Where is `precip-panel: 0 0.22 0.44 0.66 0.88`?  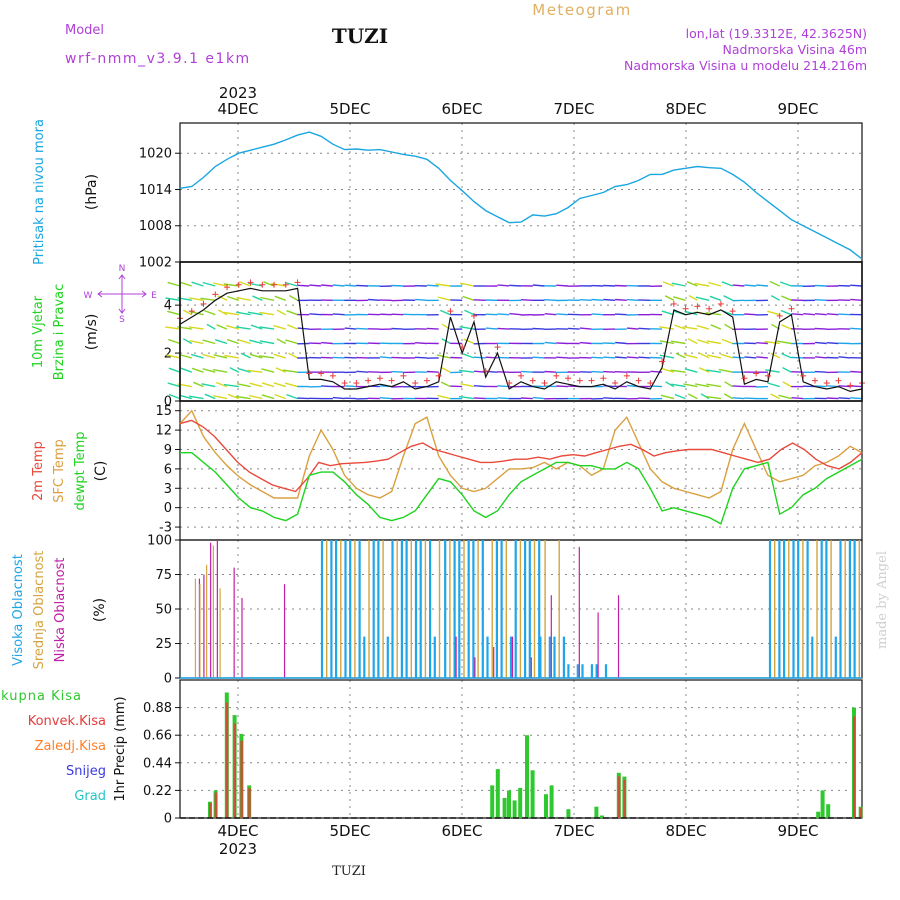 precip-panel: 0 0.22 0.44 0.66 0.88 is located at coordinates (503, 753).